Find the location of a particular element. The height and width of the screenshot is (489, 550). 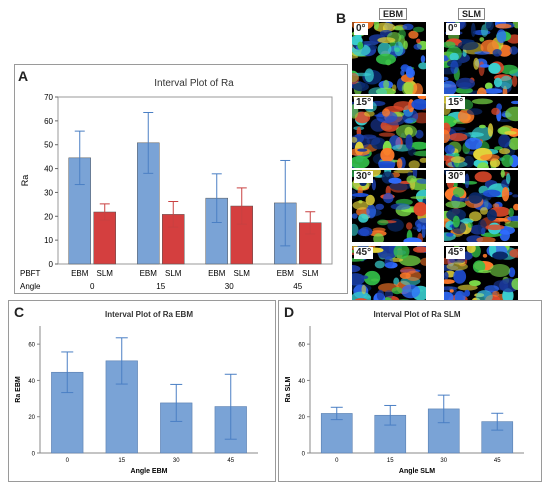

chart-d-ylabel: Ra SLM is located at coordinates (288, 389).